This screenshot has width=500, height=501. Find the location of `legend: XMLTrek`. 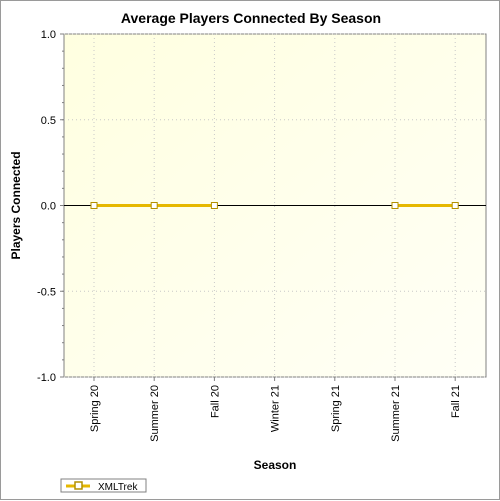

legend: XMLTrek is located at coordinates (103, 485).